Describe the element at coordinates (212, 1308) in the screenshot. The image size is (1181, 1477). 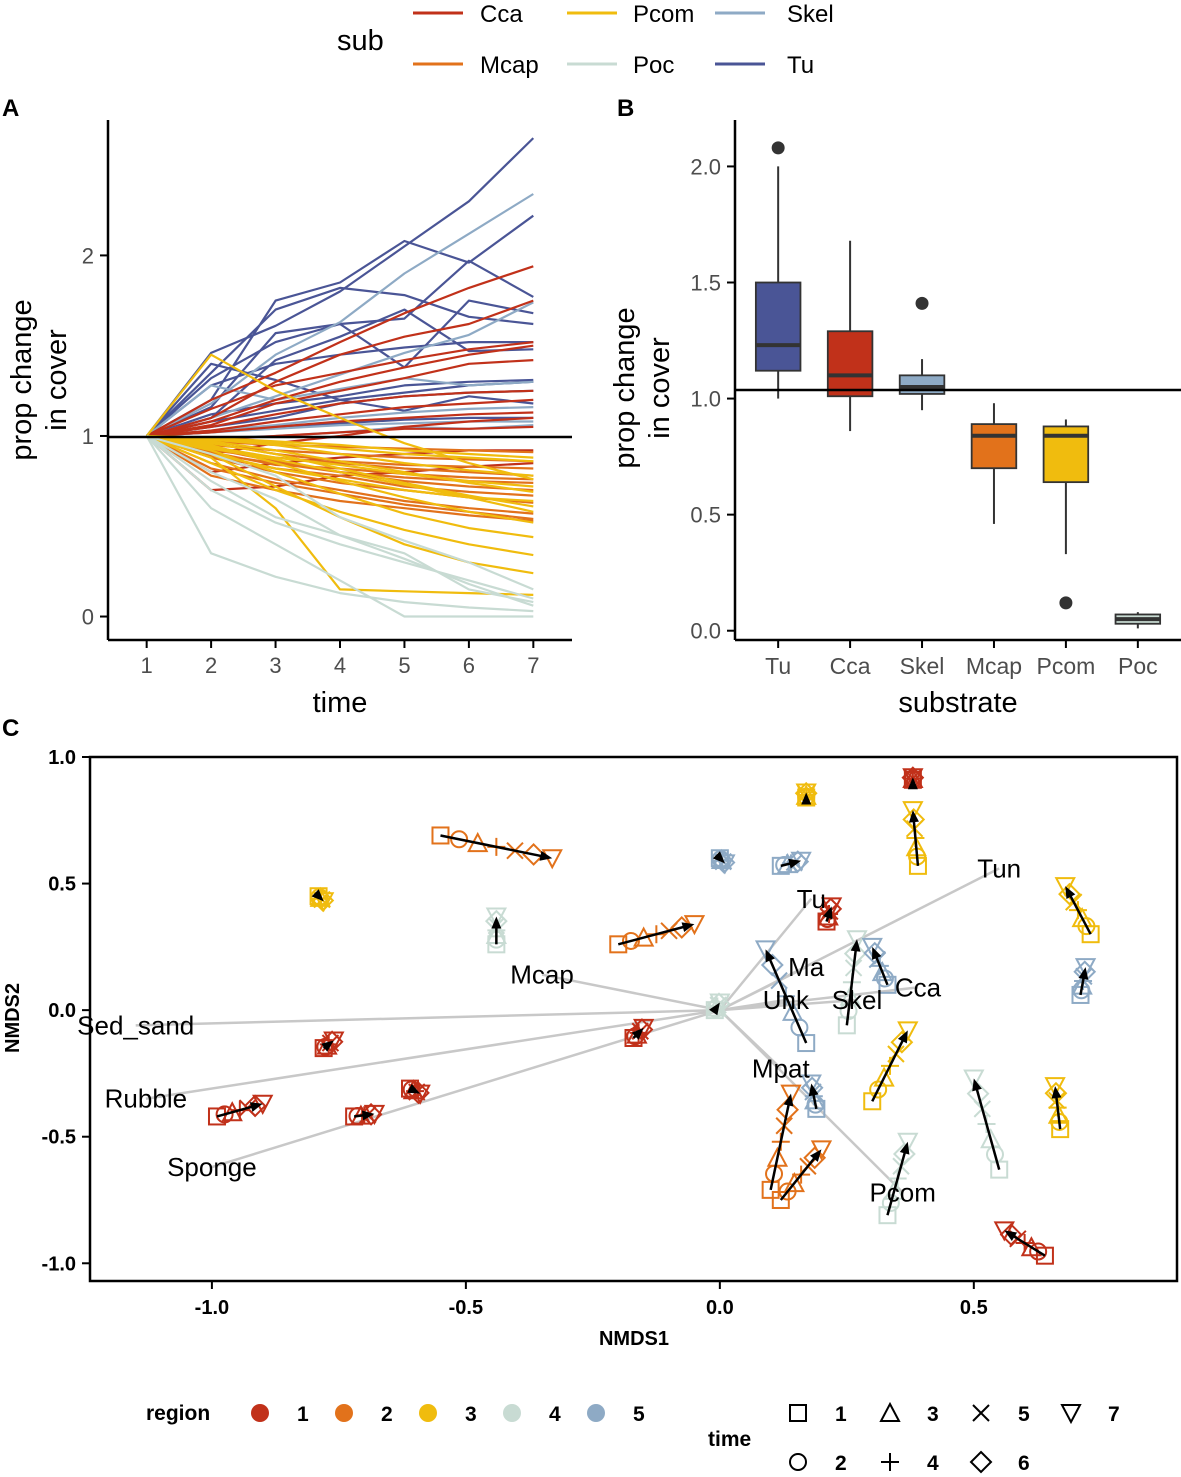
I see `x-tick-label-0: -1.0` at that location.